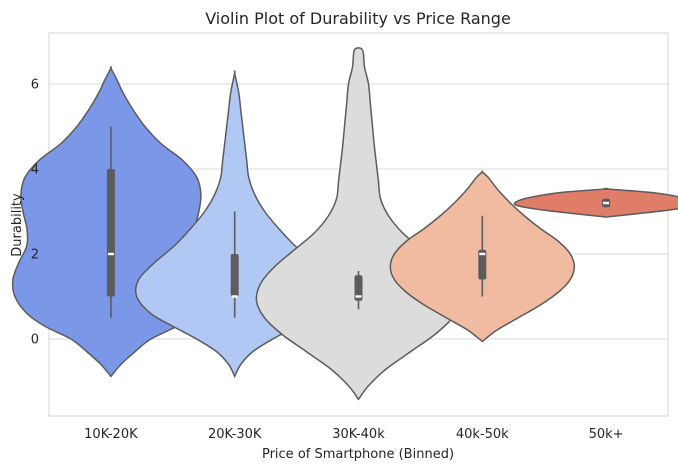 The height and width of the screenshot is (470, 678). I want to click on violin-40k-50k, so click(482, 256).